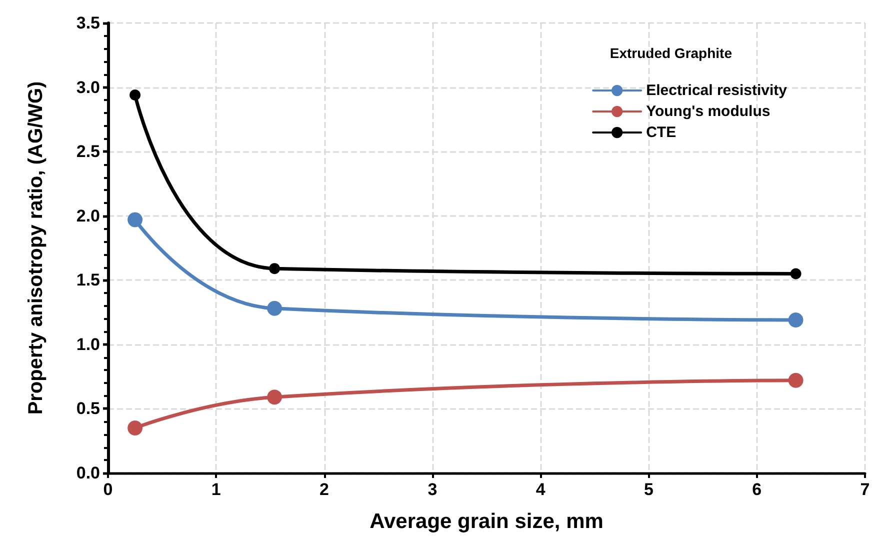 The image size is (885, 559). Describe the element at coordinates (325, 489) in the screenshot. I see `x-tick-label: 2` at that location.